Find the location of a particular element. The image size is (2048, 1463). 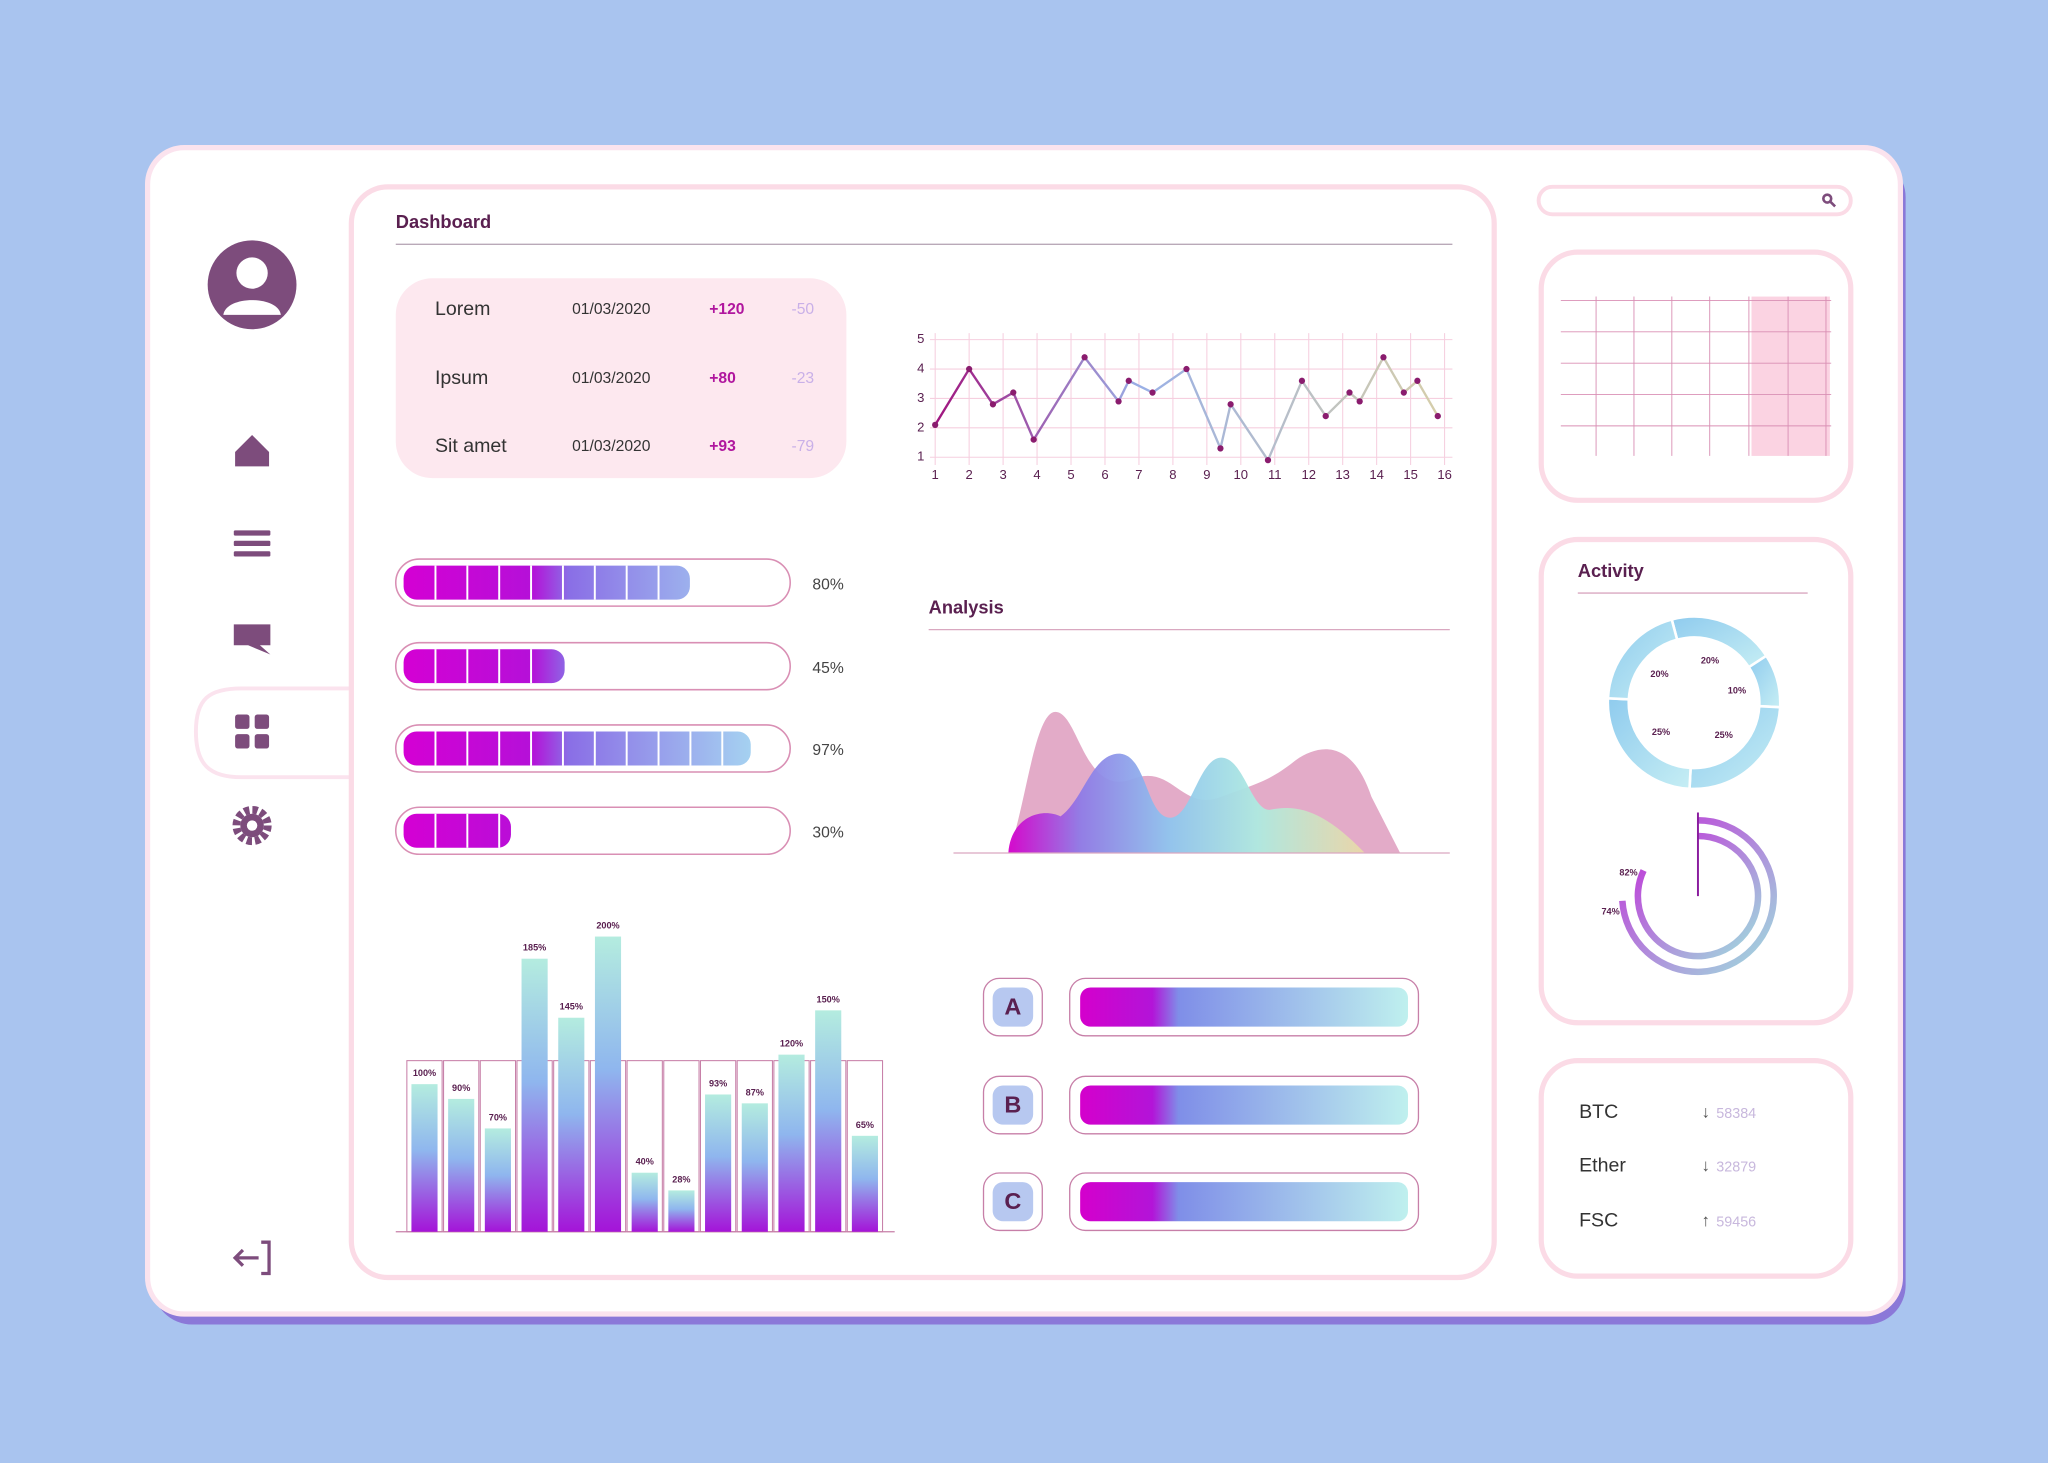

x-tick-label: 15 is located at coordinates (1410, 474).